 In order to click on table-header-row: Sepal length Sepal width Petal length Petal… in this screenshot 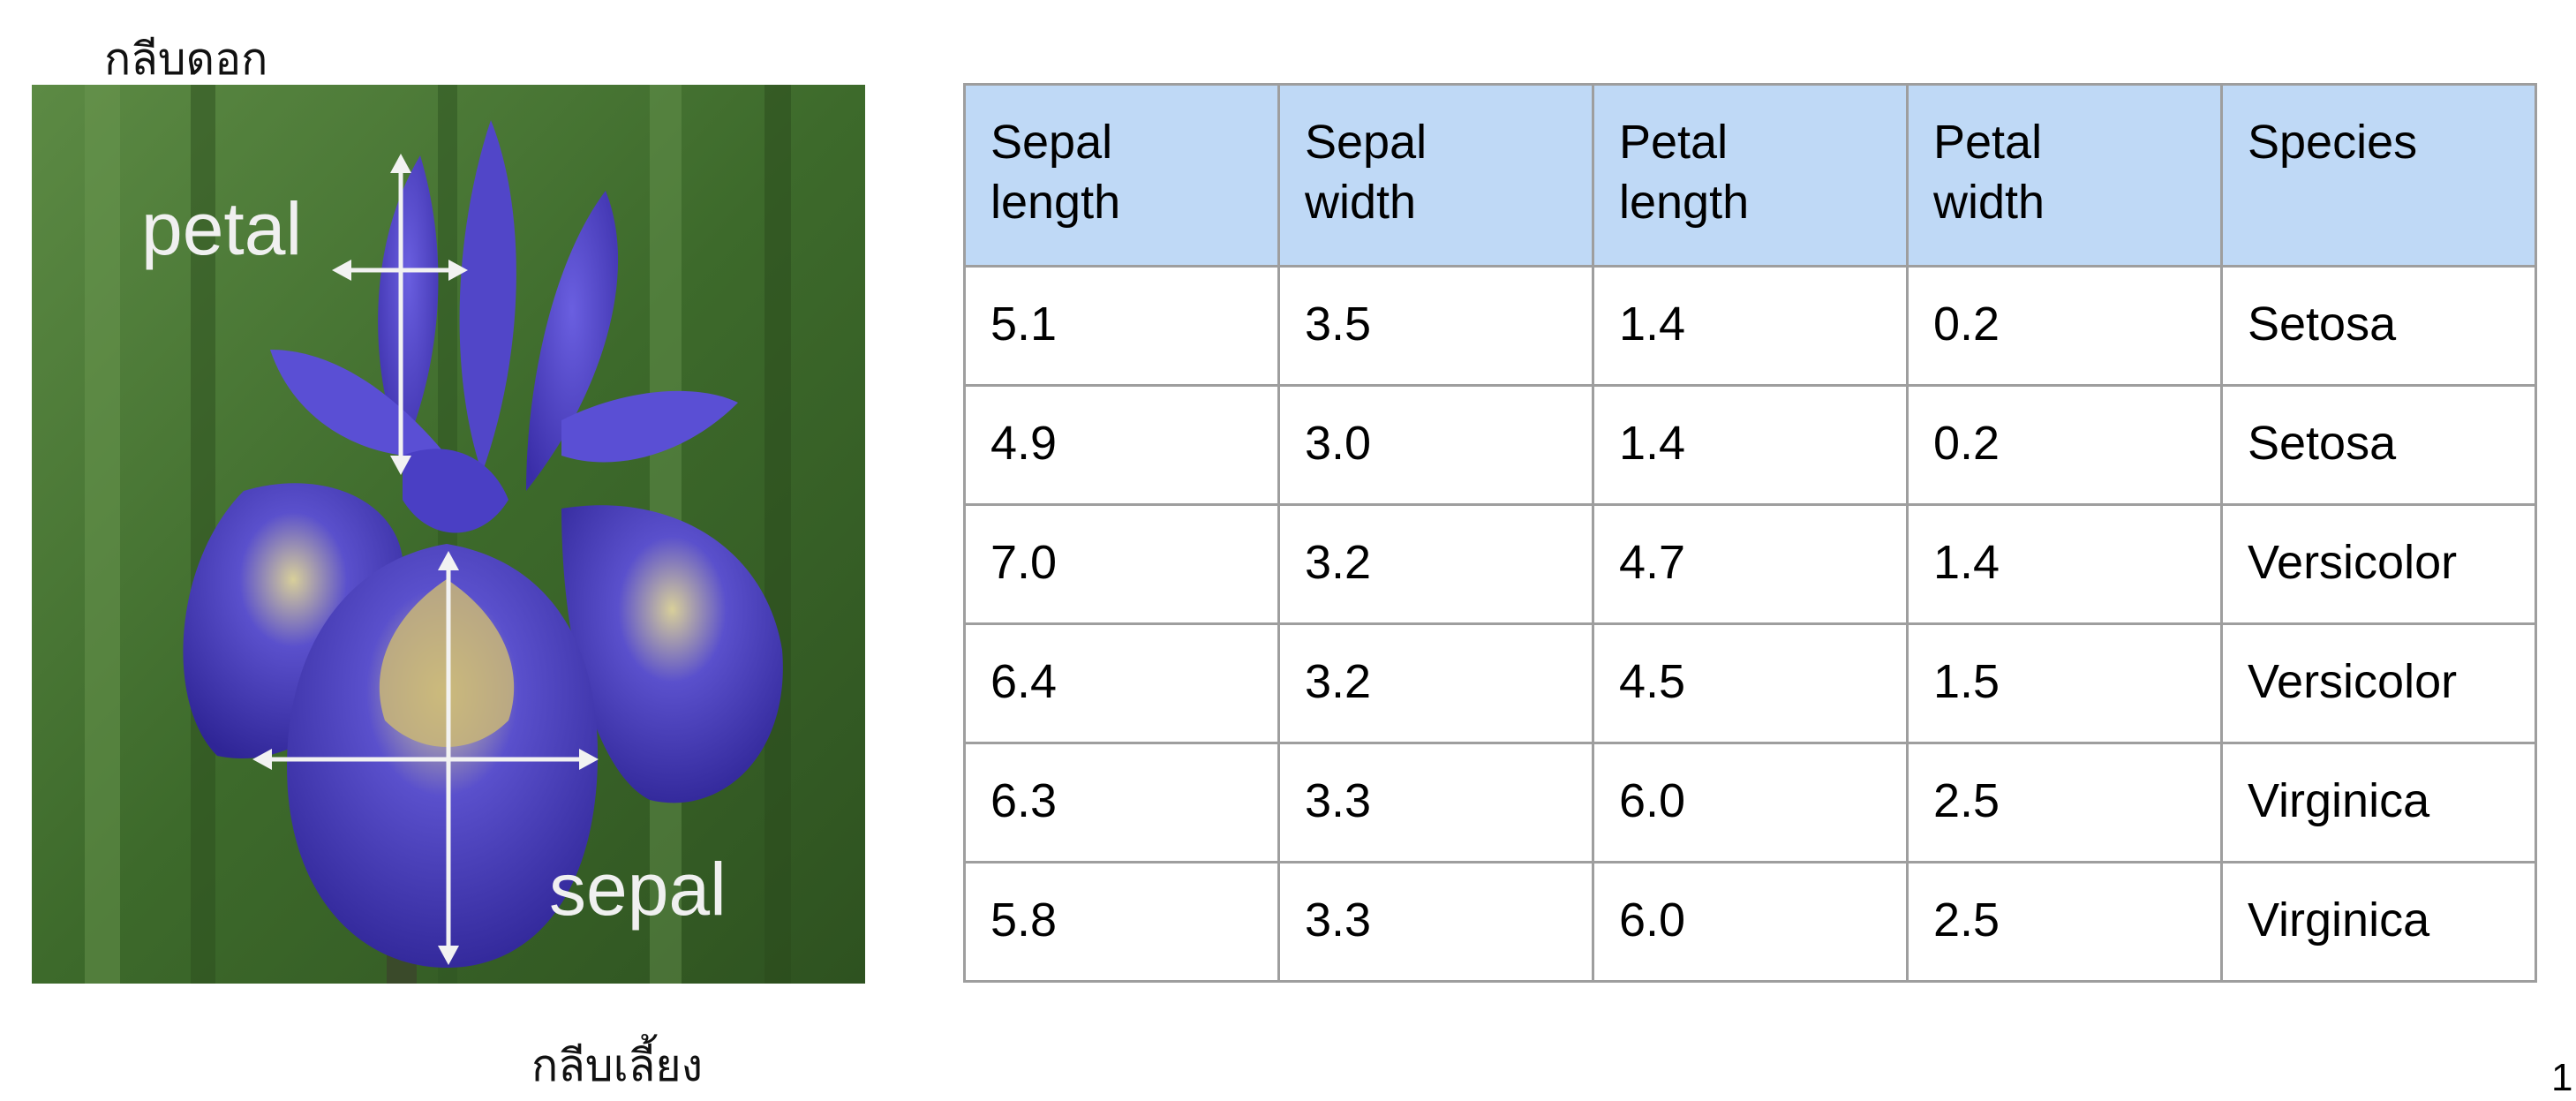, I will do `click(1750, 175)`.